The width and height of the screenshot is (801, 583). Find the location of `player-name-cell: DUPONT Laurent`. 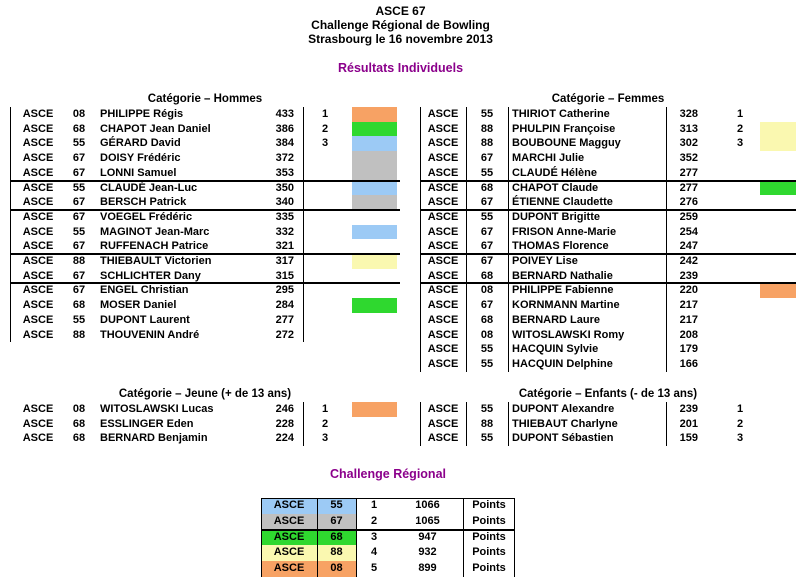

player-name-cell: DUPONT Laurent is located at coordinates (145, 319).